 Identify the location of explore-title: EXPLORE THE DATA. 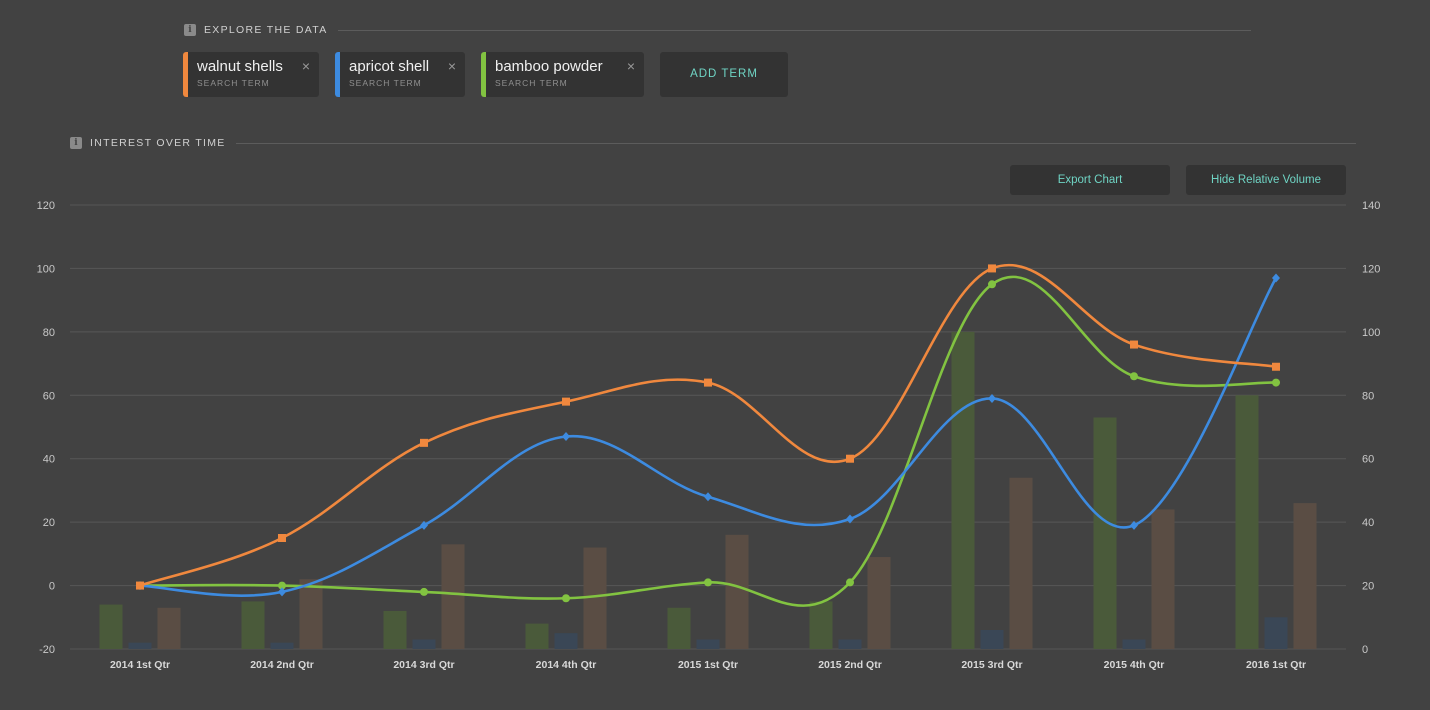
(266, 30).